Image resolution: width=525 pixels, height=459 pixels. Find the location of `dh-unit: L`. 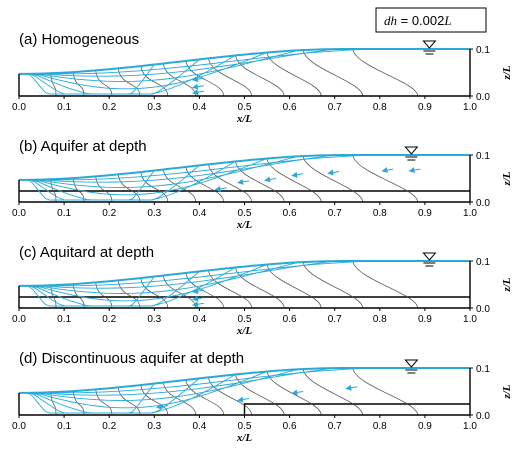

dh-unit: L is located at coordinates (447, 20).